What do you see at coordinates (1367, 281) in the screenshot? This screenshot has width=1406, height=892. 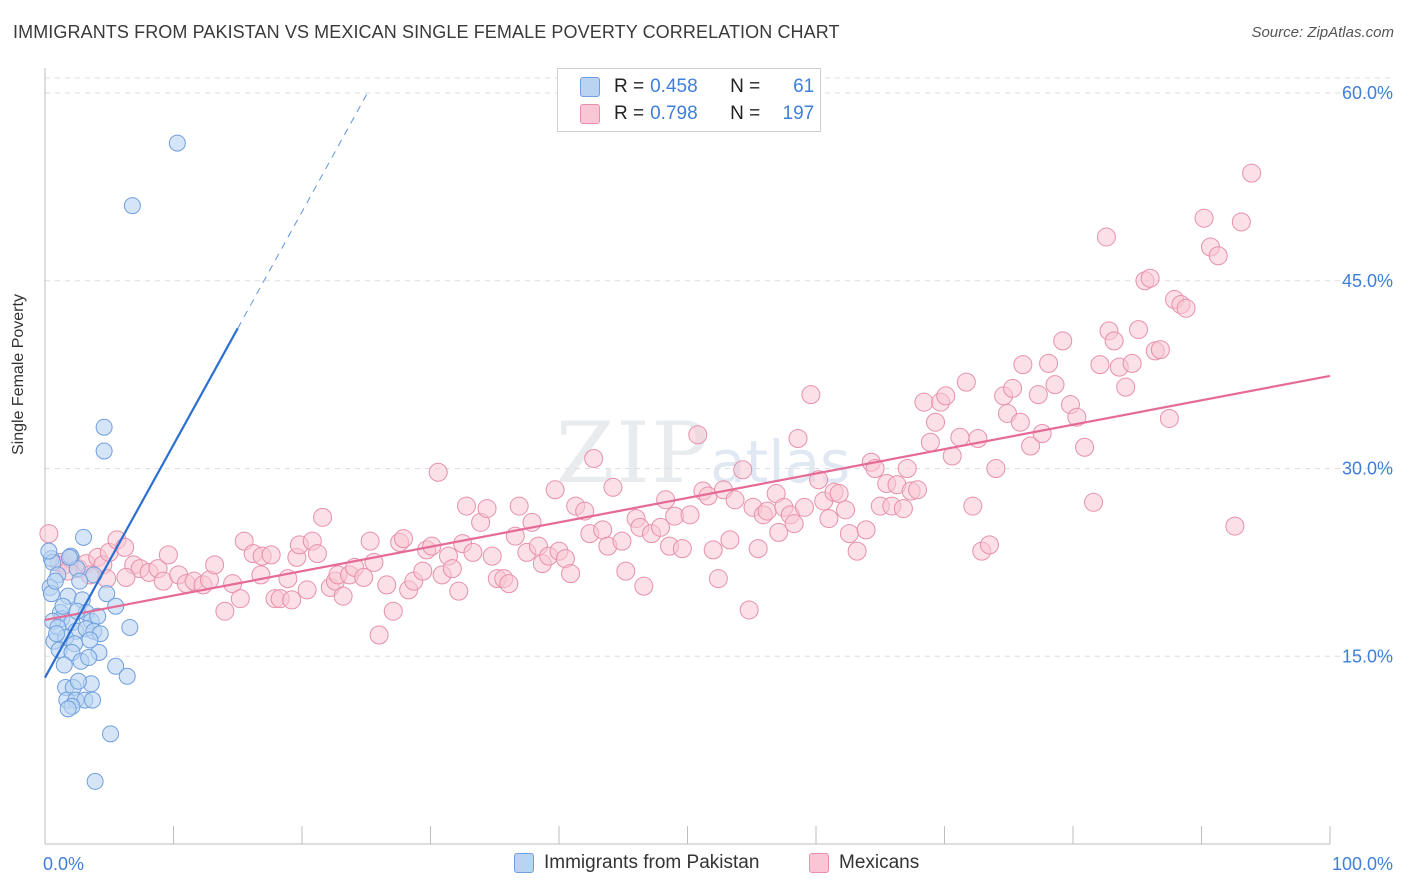 I see `y-tick-label: 45.0%` at bounding box center [1367, 281].